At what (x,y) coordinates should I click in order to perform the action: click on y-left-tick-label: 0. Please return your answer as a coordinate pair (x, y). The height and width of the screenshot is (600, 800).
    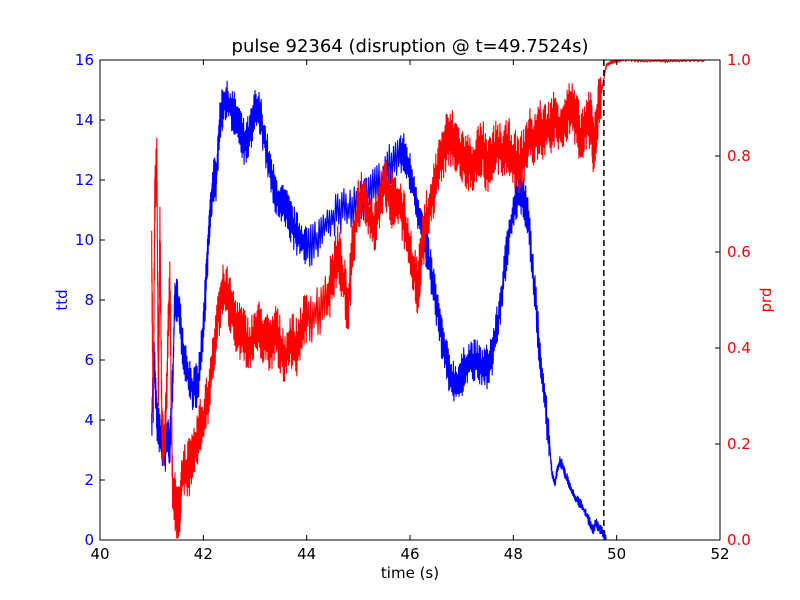
    Looking at the image, I should click on (89, 540).